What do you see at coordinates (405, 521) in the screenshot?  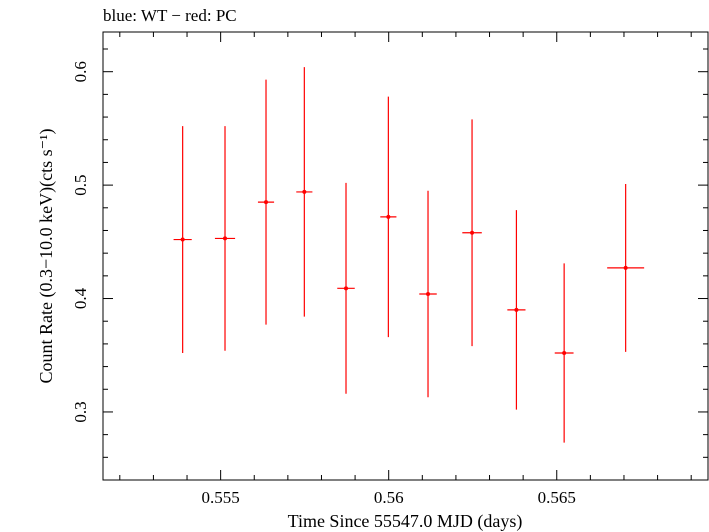 I see `x-axis-label: Time Since 55547.0 MJD (days)` at bounding box center [405, 521].